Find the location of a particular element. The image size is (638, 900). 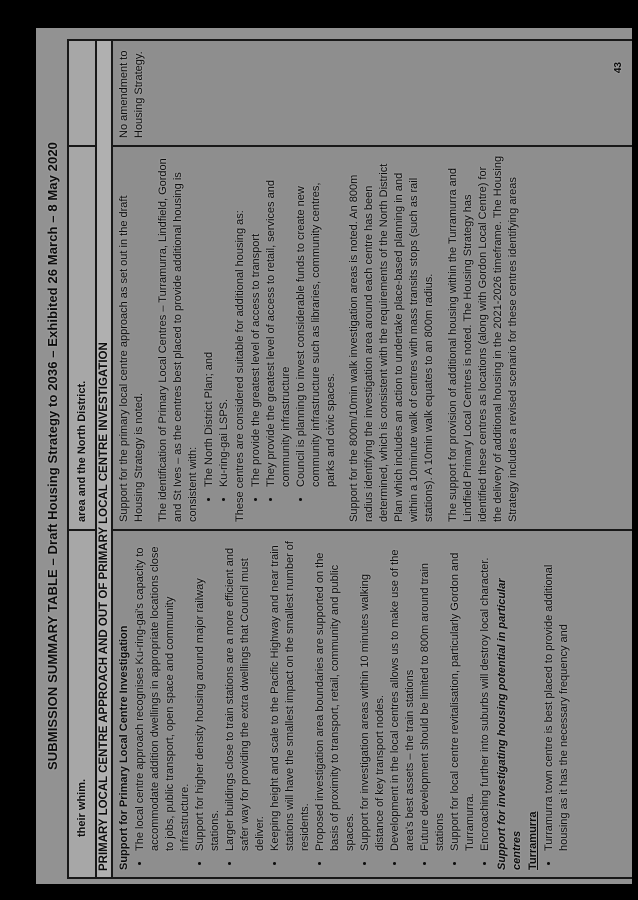

continuation-action-fragment is located at coordinates (82, 93).